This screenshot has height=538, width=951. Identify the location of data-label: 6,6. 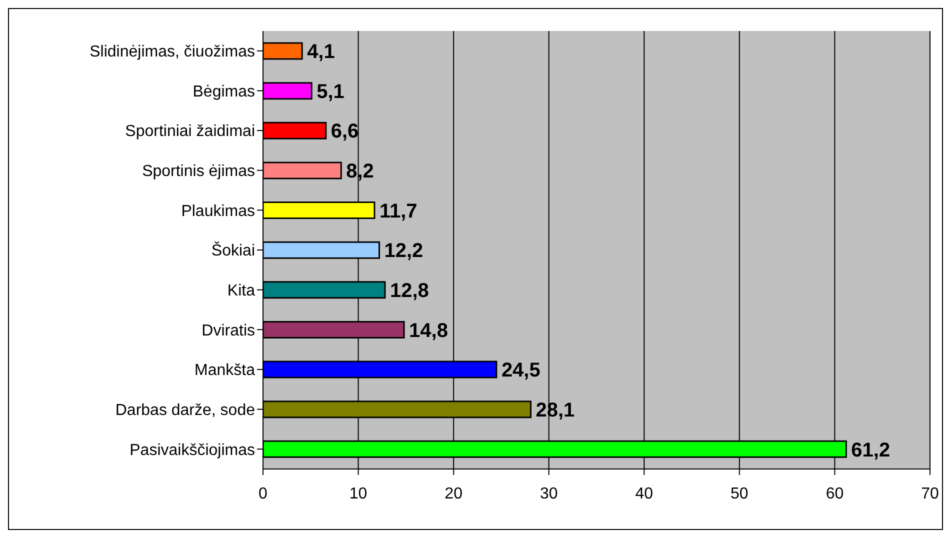
(344, 131).